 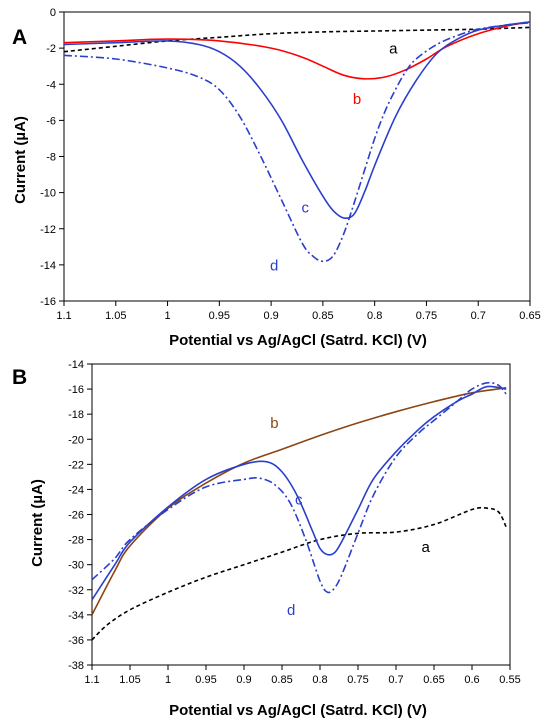 I want to click on x-tick-label: 0.6, so click(x=471, y=680).